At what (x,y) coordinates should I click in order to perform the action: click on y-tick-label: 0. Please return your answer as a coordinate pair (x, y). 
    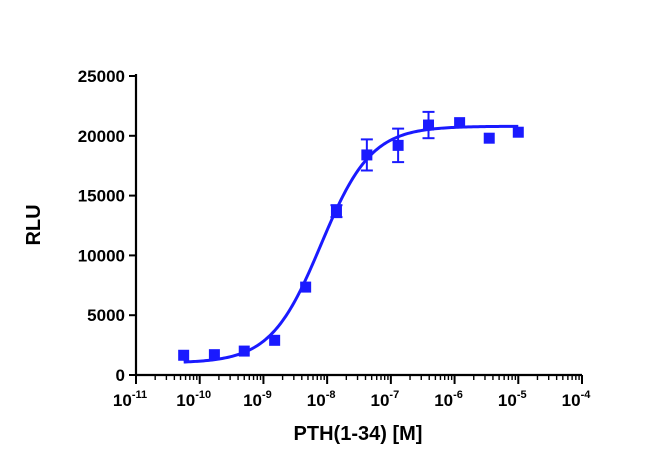
    Looking at the image, I should click on (120, 375).